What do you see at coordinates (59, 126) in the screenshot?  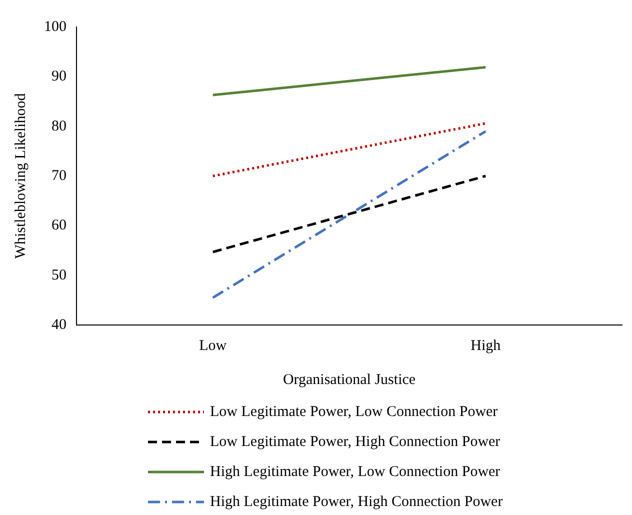 I see `y-tick-label: 80` at bounding box center [59, 126].